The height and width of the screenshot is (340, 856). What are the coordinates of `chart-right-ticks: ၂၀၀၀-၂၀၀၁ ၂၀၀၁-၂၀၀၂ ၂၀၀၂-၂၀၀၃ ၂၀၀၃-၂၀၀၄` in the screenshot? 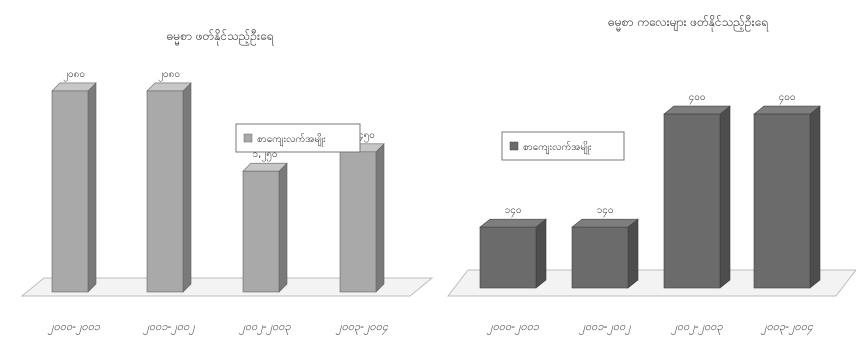 It's located at (650, 327).